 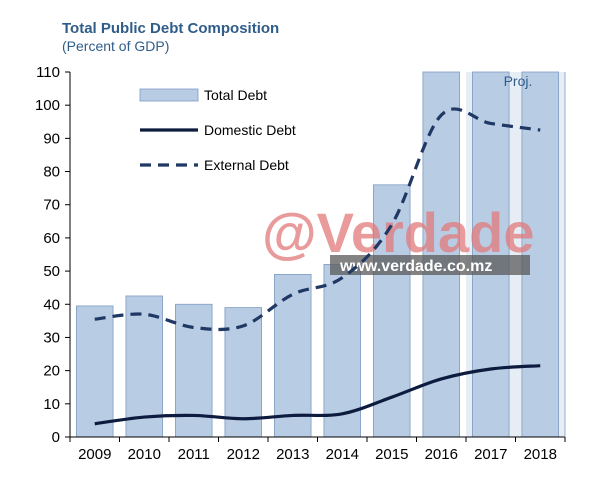 What do you see at coordinates (540, 454) in the screenshot?
I see `x-tick-label: 2018` at bounding box center [540, 454].